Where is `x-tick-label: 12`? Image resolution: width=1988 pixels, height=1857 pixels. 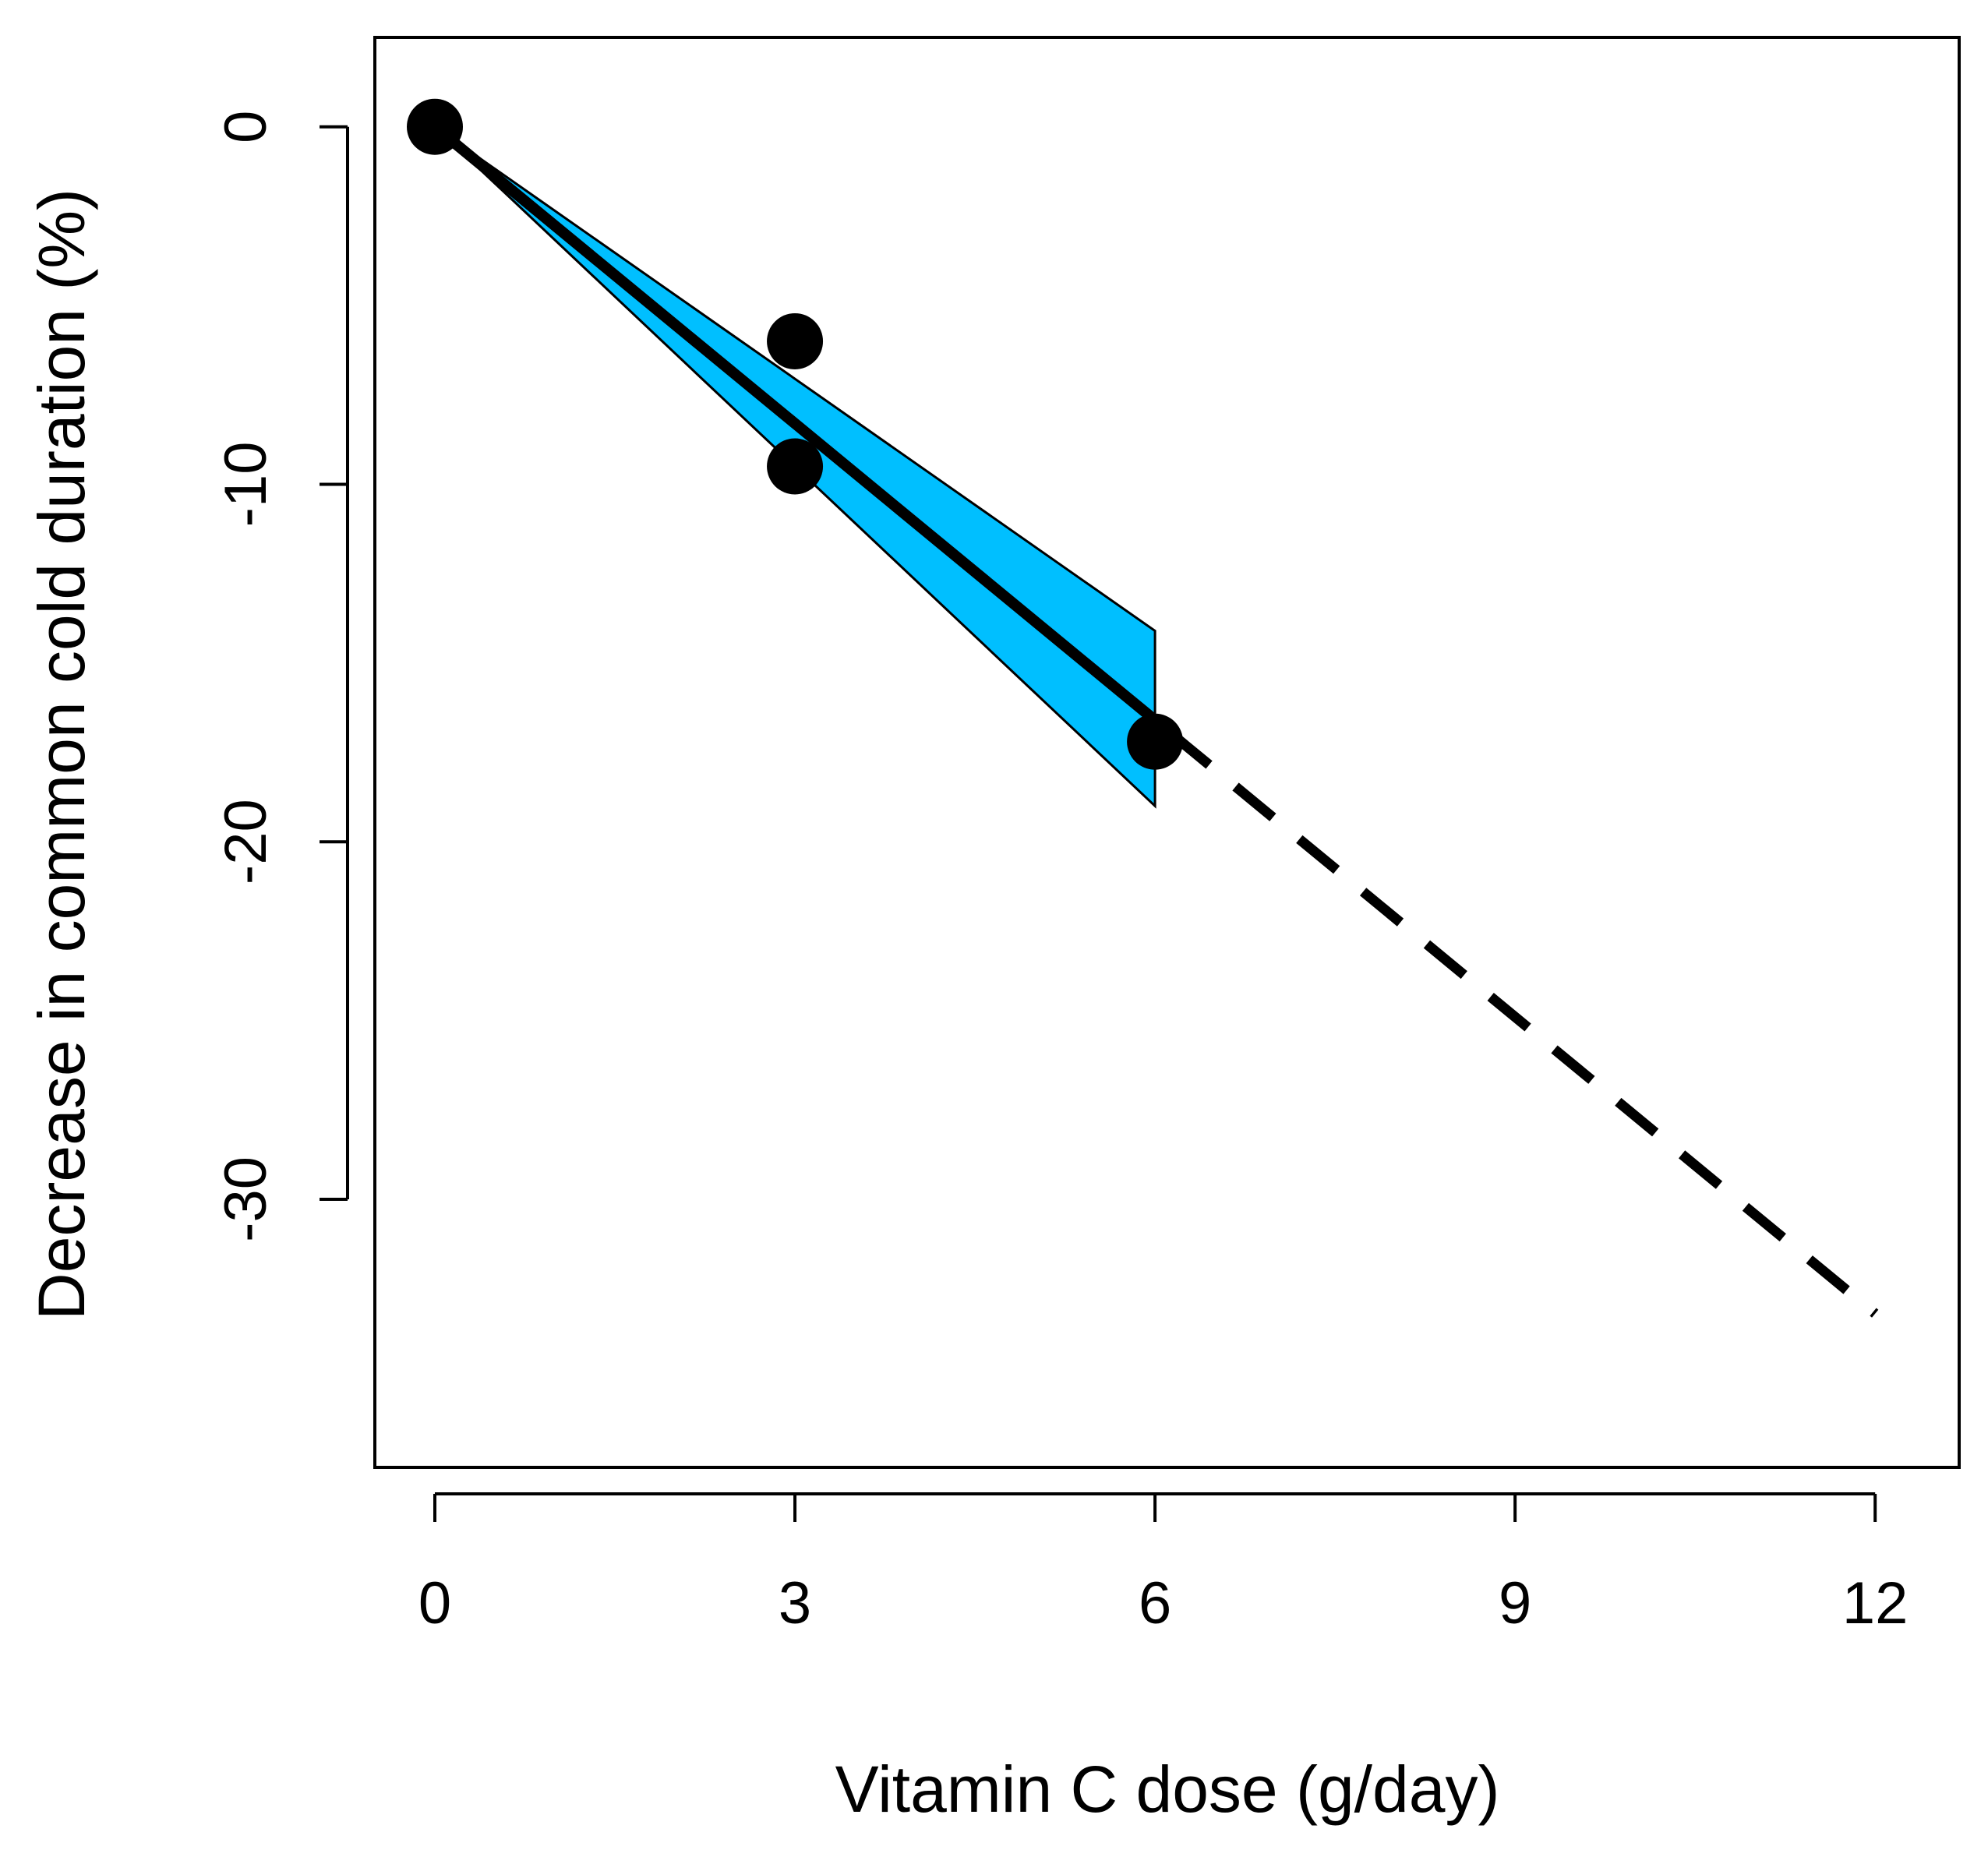 x-tick-label: 12 is located at coordinates (1876, 1603).